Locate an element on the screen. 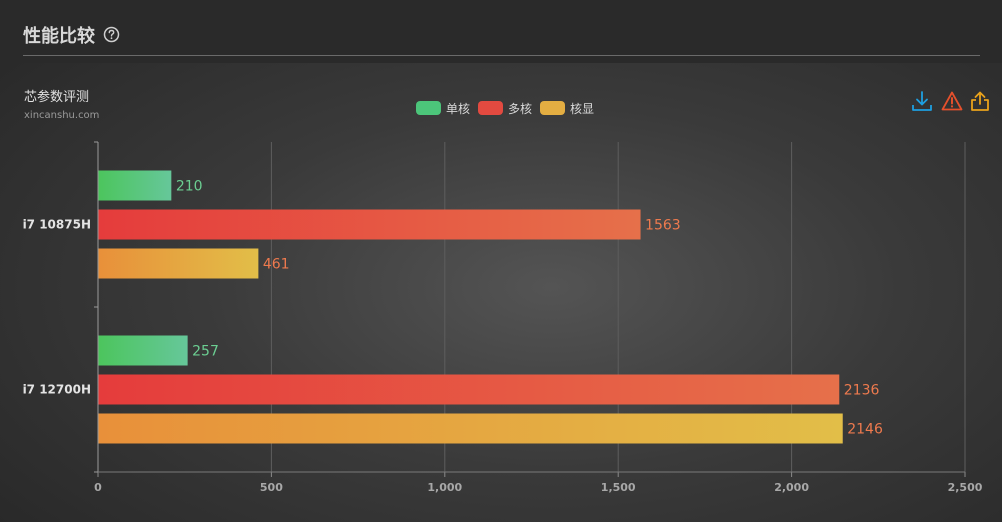 Image resolution: width=1002 pixels, height=522 pixels. data-label: 2136 is located at coordinates (862, 391).